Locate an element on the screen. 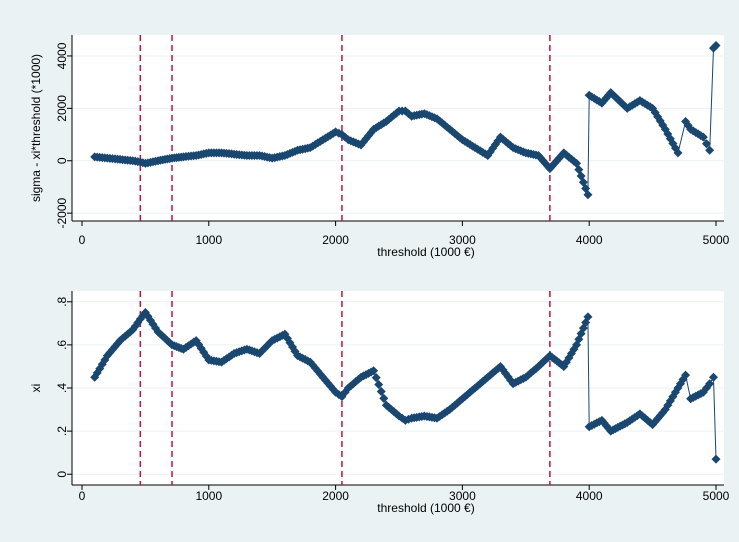 This screenshot has height=542, width=739. y-axis-title: sigma - xi*threshold (*1000) is located at coordinates (36, 128).